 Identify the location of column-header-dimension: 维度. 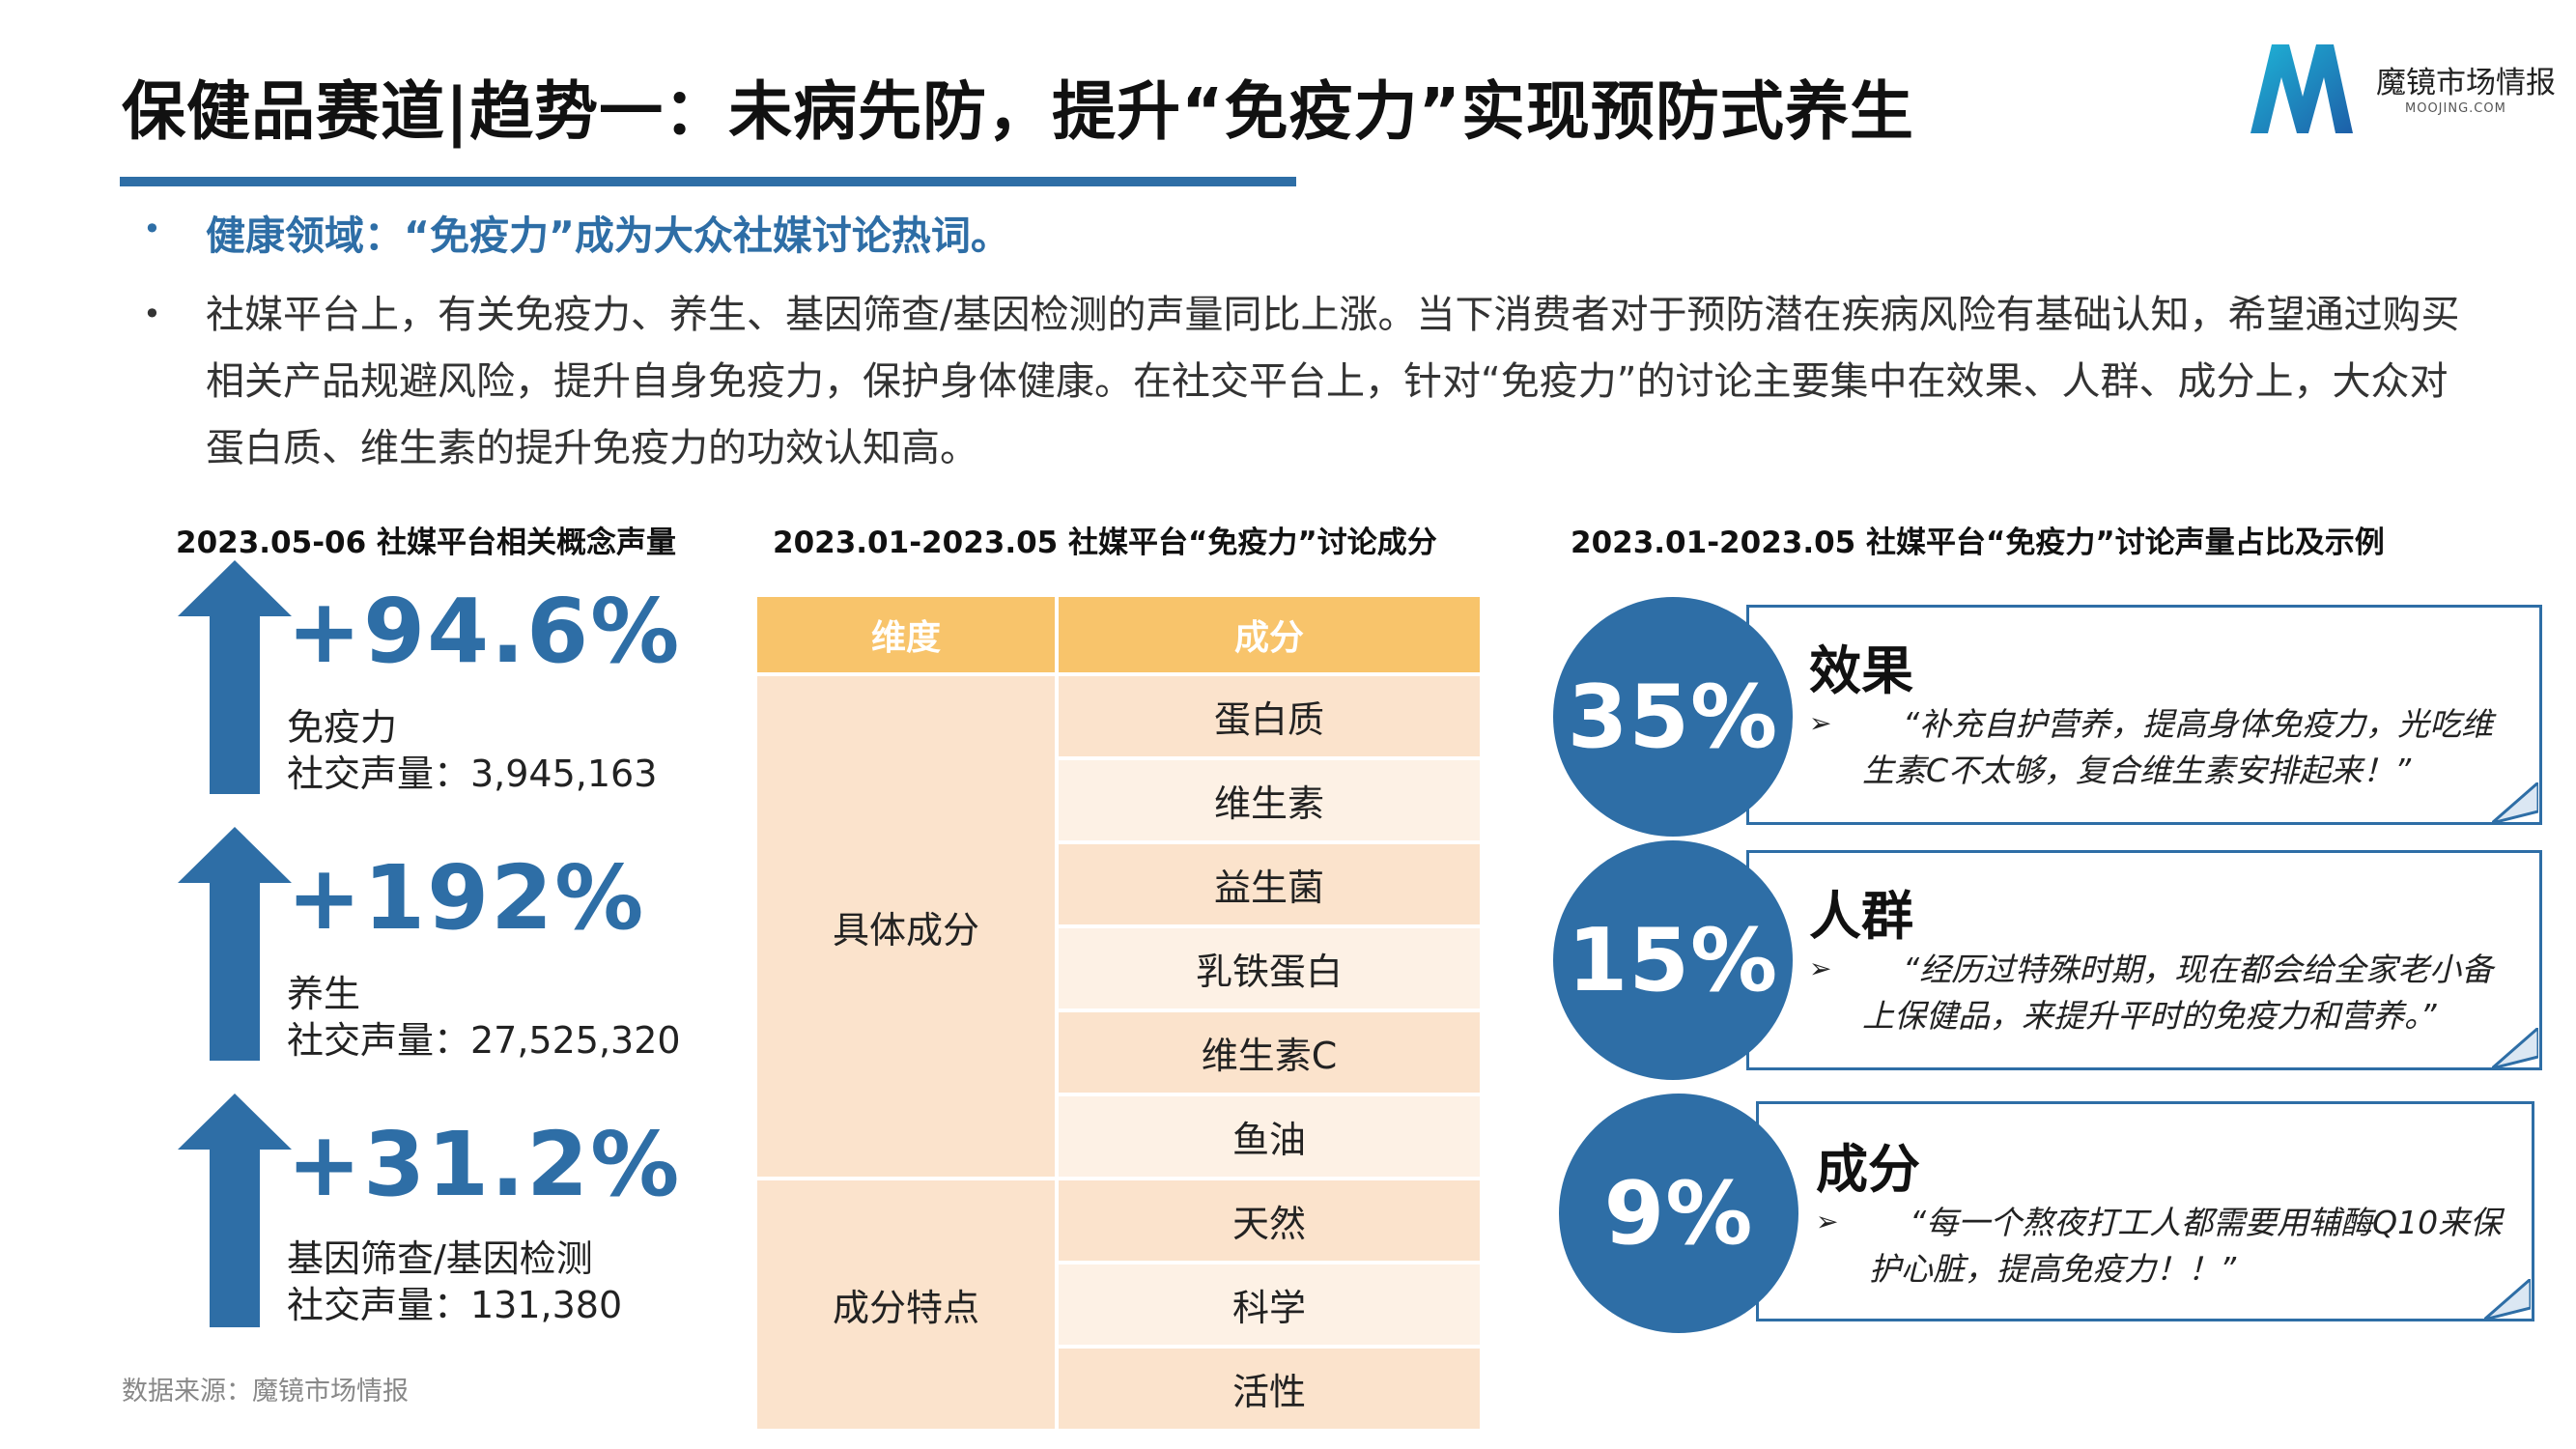
(908, 636).